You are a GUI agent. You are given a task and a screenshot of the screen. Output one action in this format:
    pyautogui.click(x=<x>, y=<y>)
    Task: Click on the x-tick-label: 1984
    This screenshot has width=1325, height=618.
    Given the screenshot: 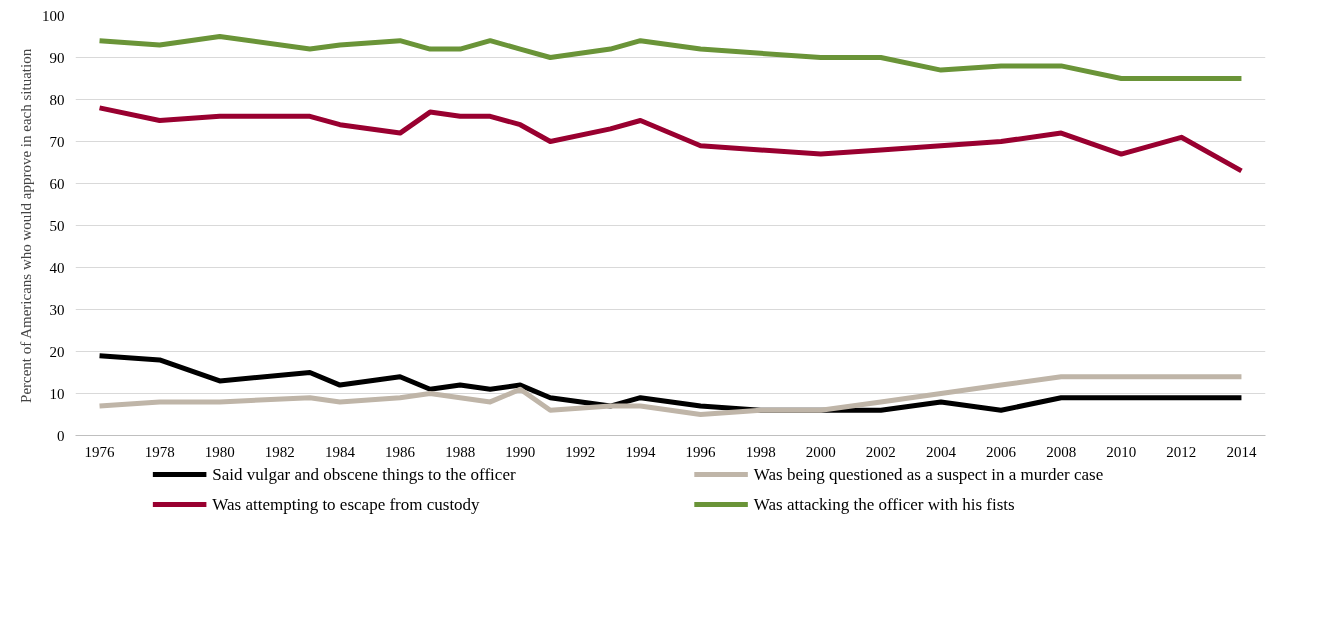 What is the action you would take?
    pyautogui.click(x=340, y=451)
    